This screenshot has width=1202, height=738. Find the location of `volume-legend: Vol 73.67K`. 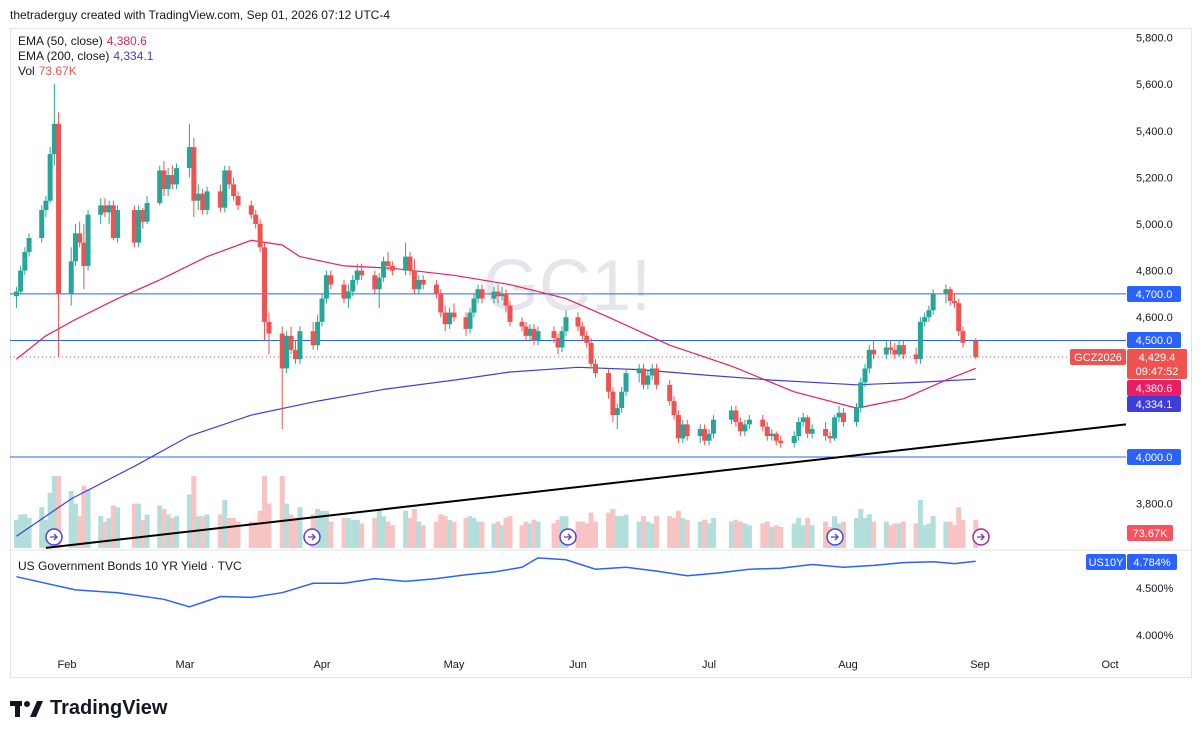

volume-legend: Vol 73.67K is located at coordinates (85, 71).